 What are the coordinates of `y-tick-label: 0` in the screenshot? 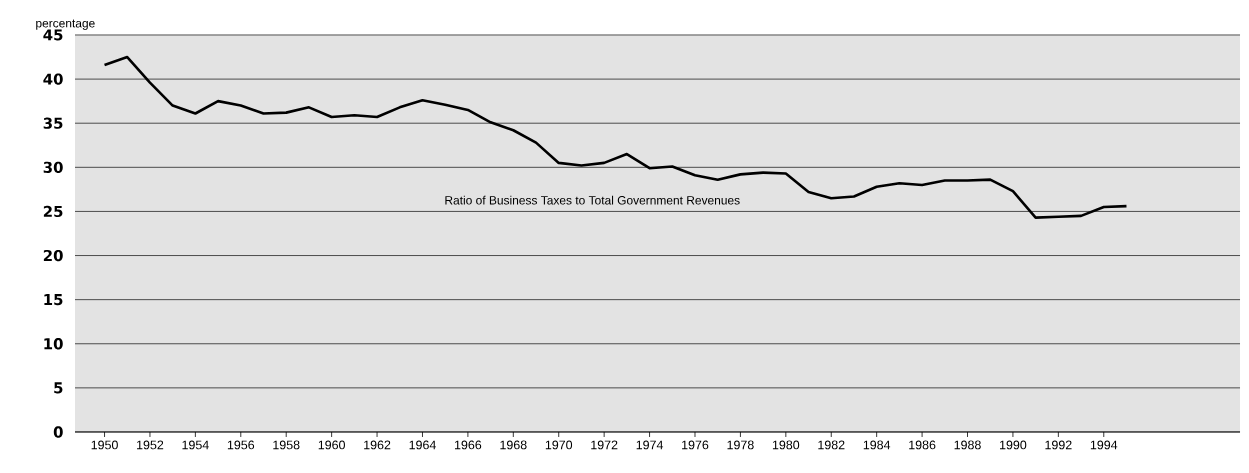 It's located at (58, 432).